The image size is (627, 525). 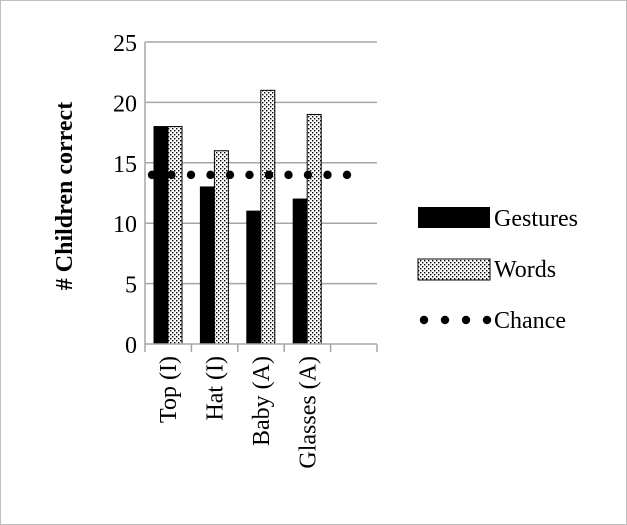 What do you see at coordinates (216, 388) in the screenshot?
I see `x-tick-label: Hat (I)` at bounding box center [216, 388].